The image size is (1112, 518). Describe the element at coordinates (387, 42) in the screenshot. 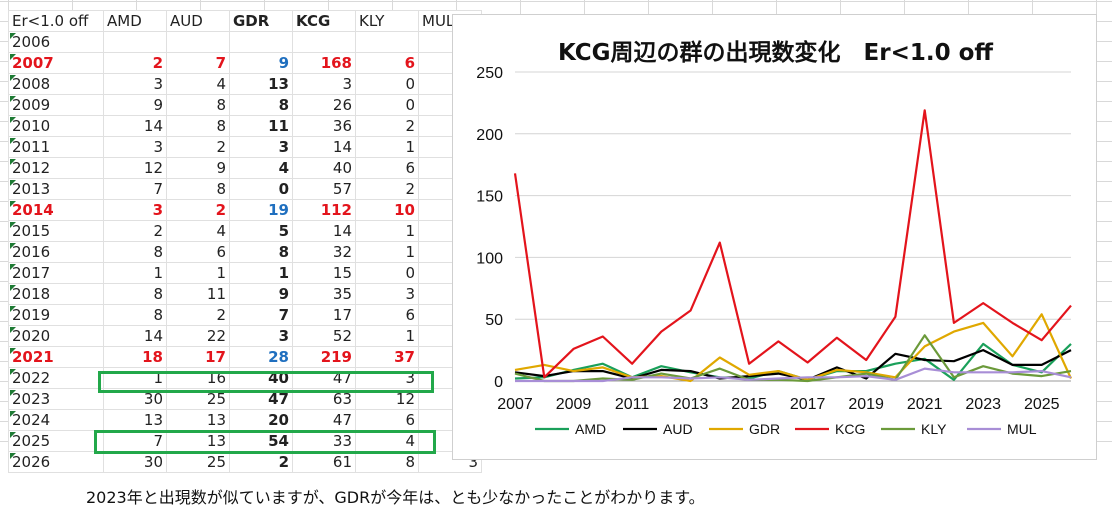

I see `cell-kly` at that location.